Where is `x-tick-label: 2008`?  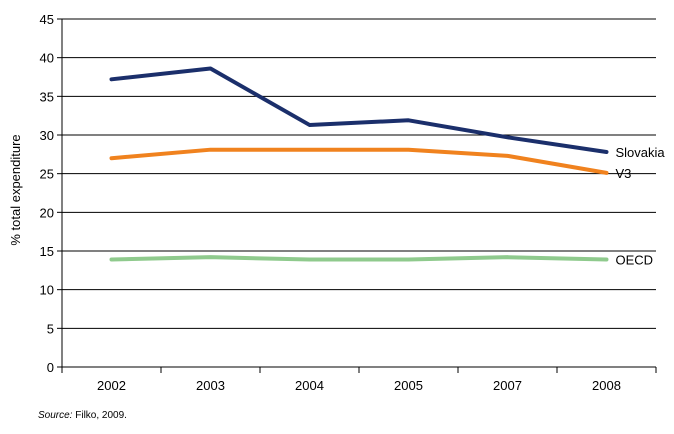 x-tick-label: 2008 is located at coordinates (606, 385).